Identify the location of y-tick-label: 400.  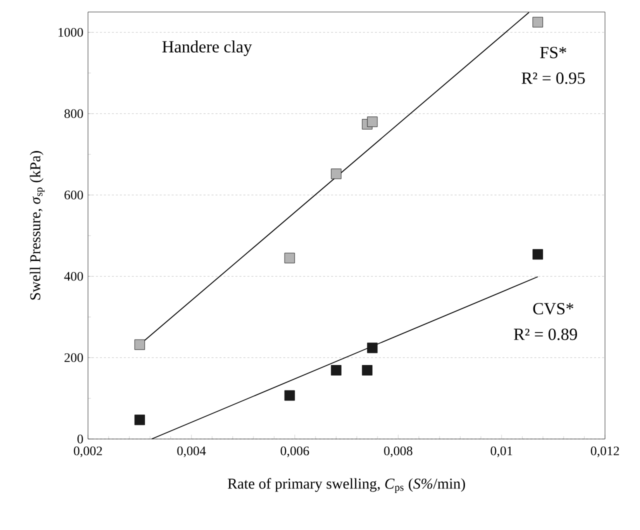
(73, 276).